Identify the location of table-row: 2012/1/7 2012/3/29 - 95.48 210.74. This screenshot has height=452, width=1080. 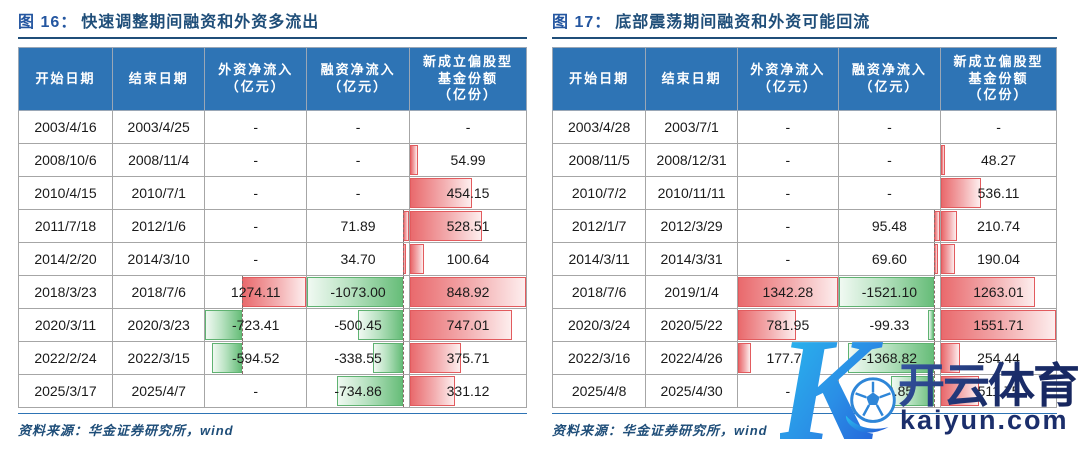
(804, 226).